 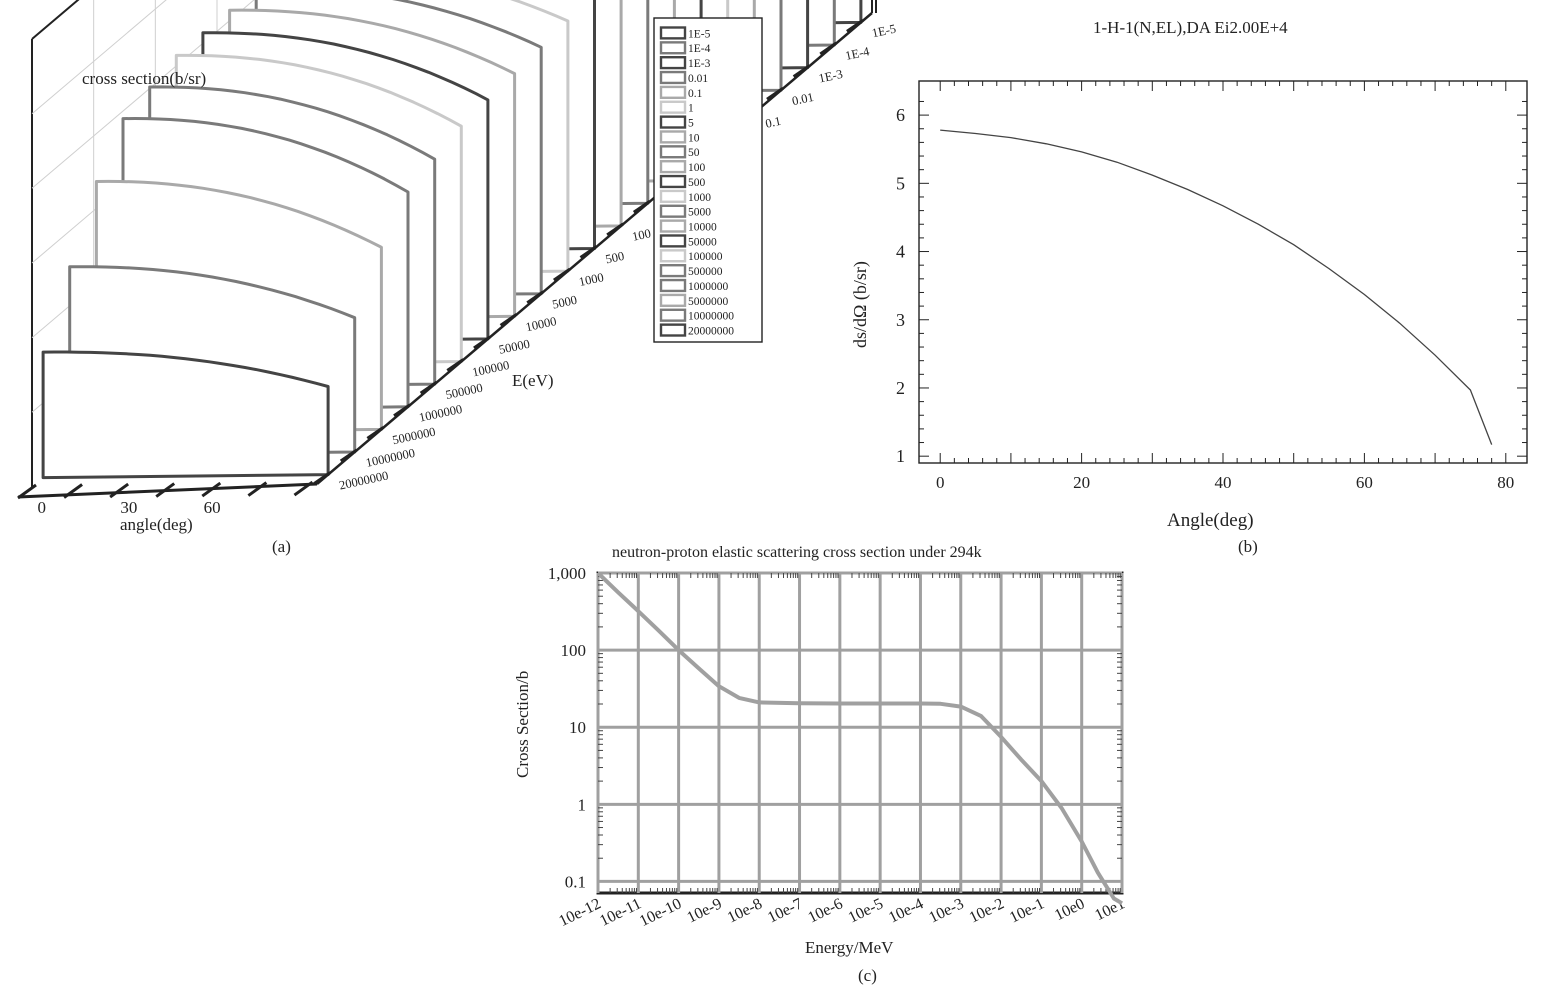 What do you see at coordinates (698, 79) in the screenshot?
I see `chart-a-legend-label: 0.01` at bounding box center [698, 79].